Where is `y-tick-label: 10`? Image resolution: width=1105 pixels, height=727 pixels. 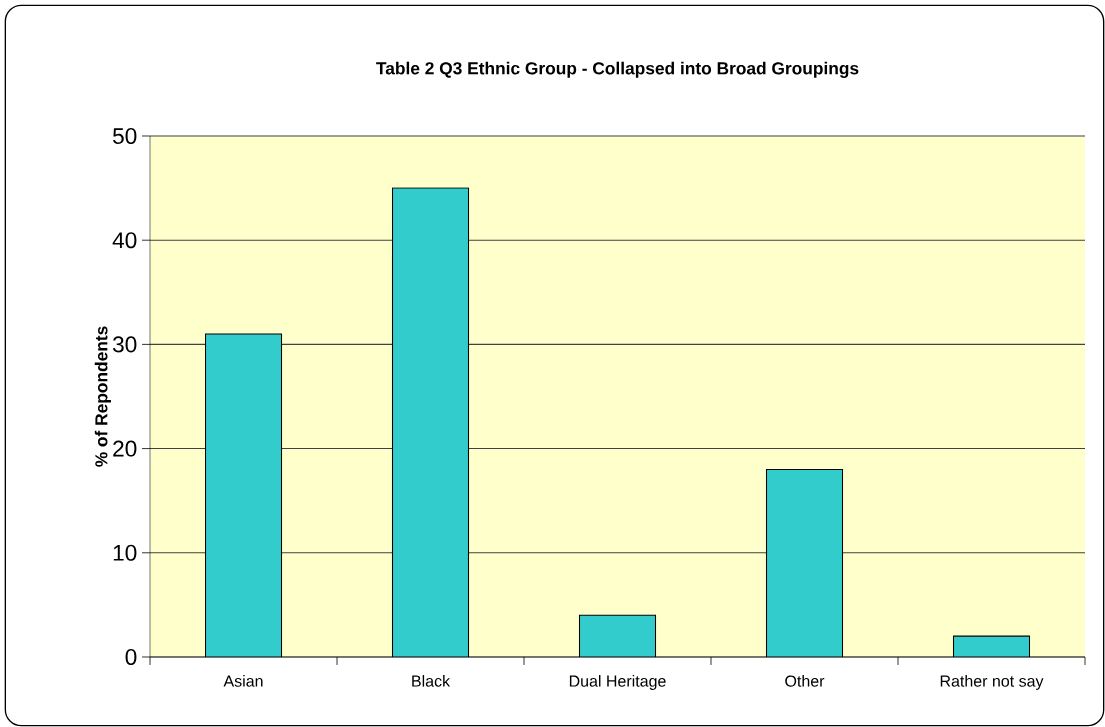
y-tick-label: 10 is located at coordinates (125, 552).